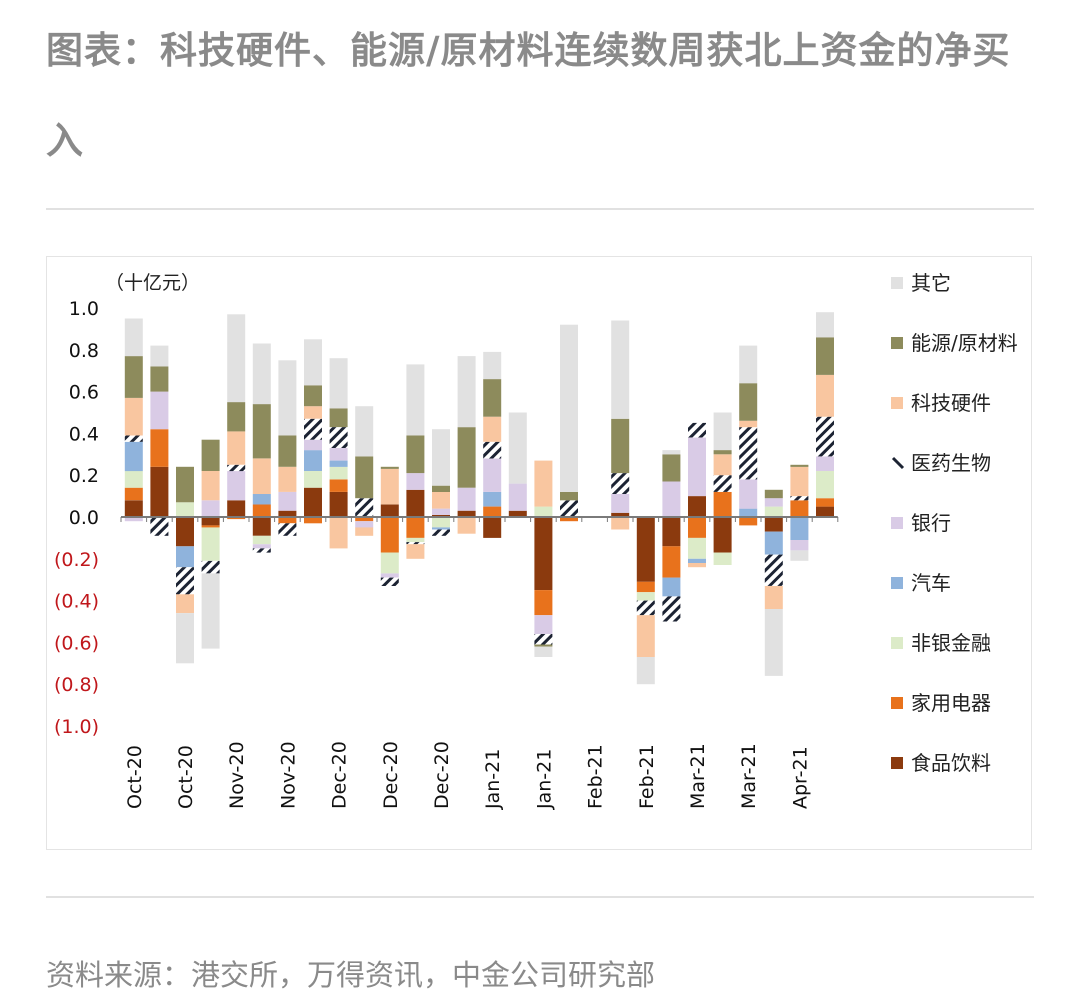 This screenshot has height=1006, width=1080. I want to click on page-title: 图表：科技硬件、能源/原材料连续数周获北上资金的净买入, so click(528, 95).